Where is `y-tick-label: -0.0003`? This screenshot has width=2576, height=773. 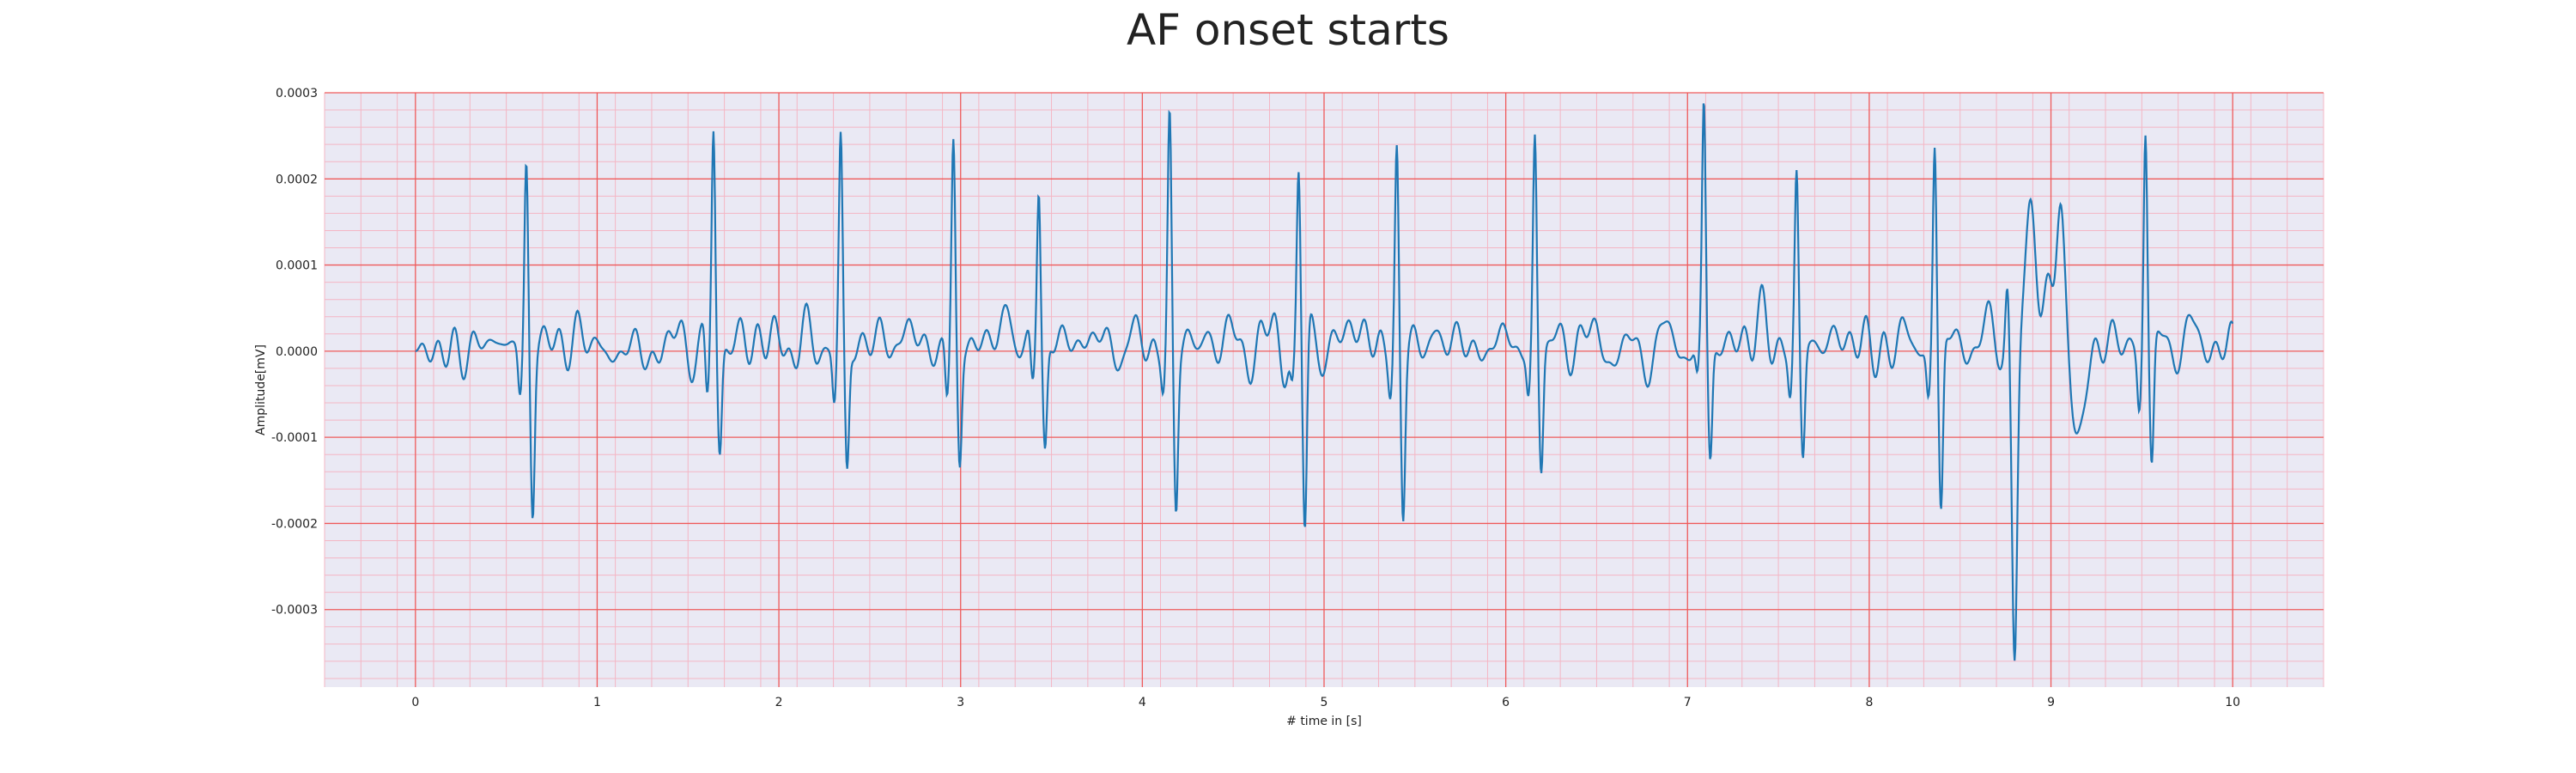
y-tick-label: -0.0003 is located at coordinates (294, 611).